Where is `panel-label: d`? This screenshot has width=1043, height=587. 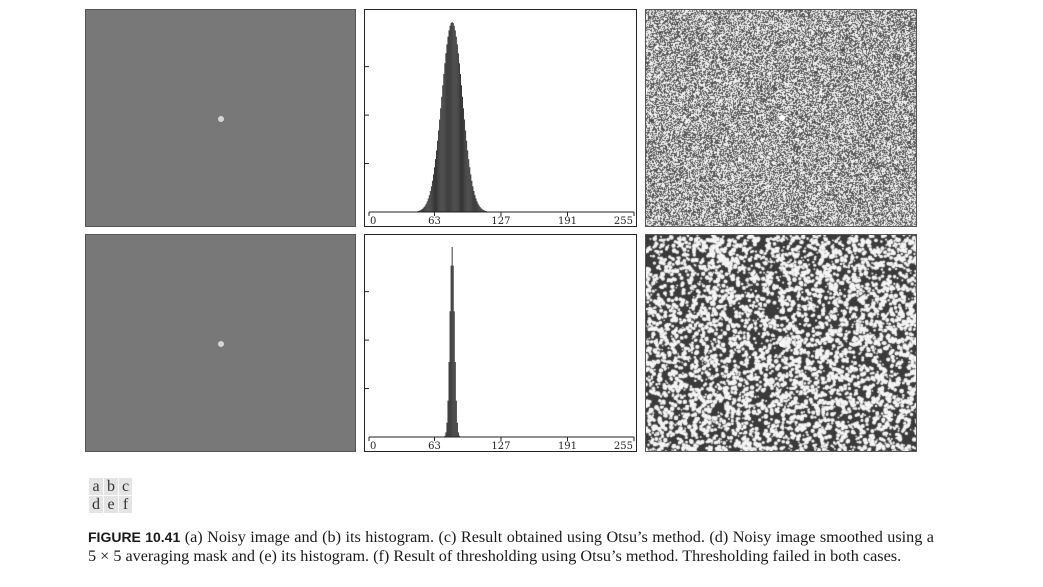 panel-label: d is located at coordinates (96, 504).